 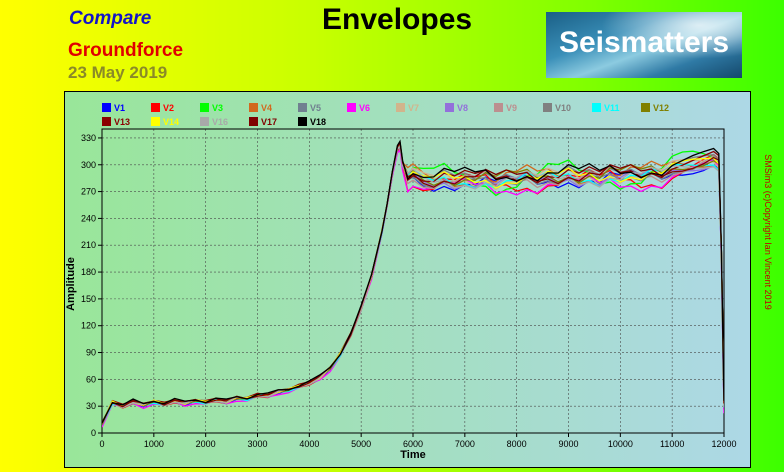 I want to click on legend-item-v8: V8, so click(x=456, y=108).